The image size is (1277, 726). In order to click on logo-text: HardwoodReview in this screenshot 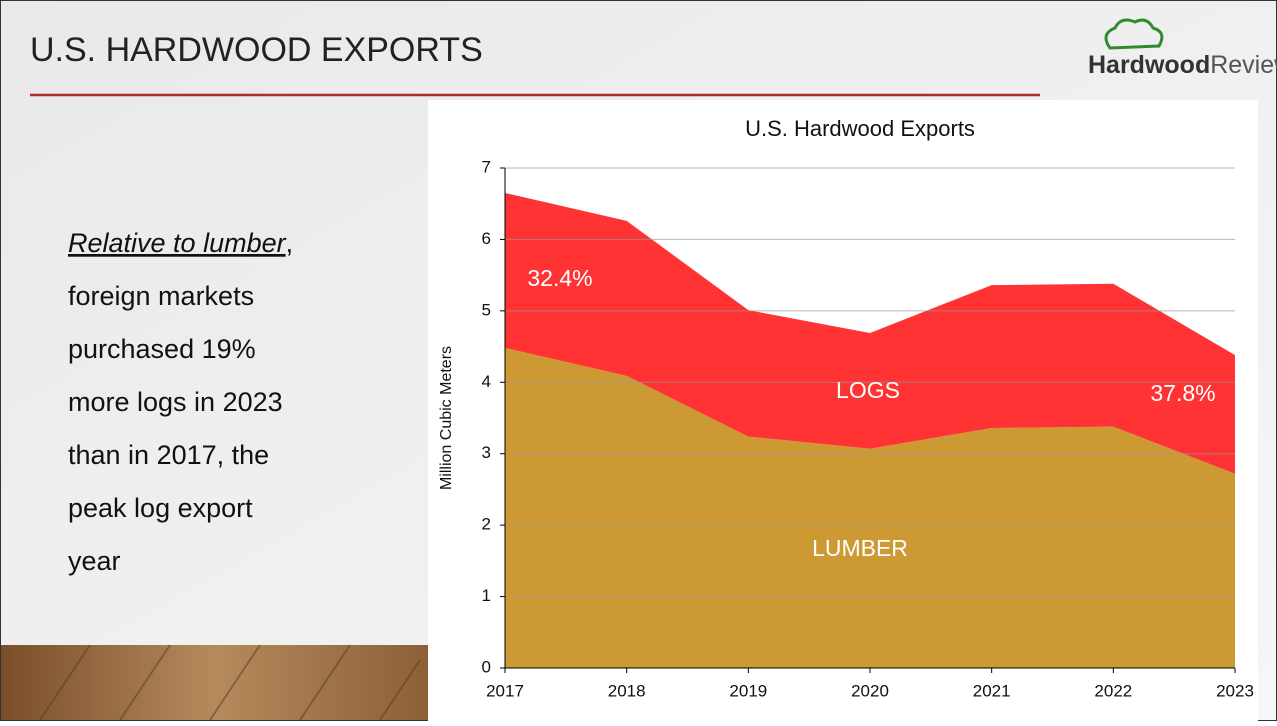, I will do `click(1182, 65)`.